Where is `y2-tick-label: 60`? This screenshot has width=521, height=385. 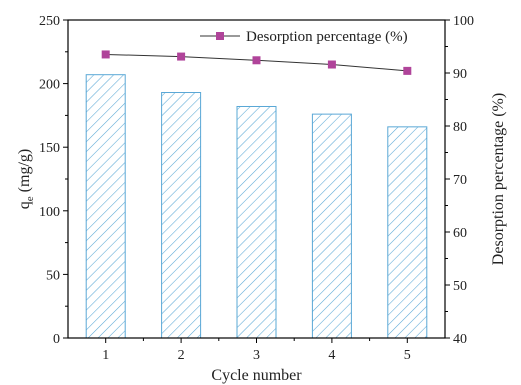
y2-tick-label: 60 is located at coordinates (460, 233).